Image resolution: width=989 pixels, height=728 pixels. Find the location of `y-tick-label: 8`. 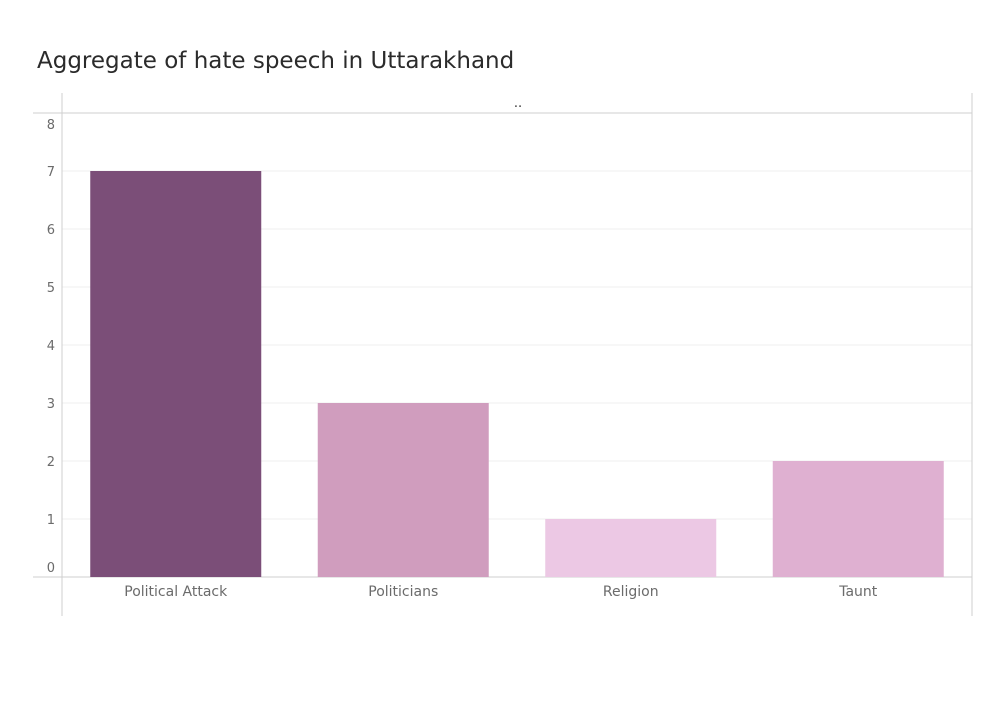

y-tick-label: 8 is located at coordinates (51, 125).